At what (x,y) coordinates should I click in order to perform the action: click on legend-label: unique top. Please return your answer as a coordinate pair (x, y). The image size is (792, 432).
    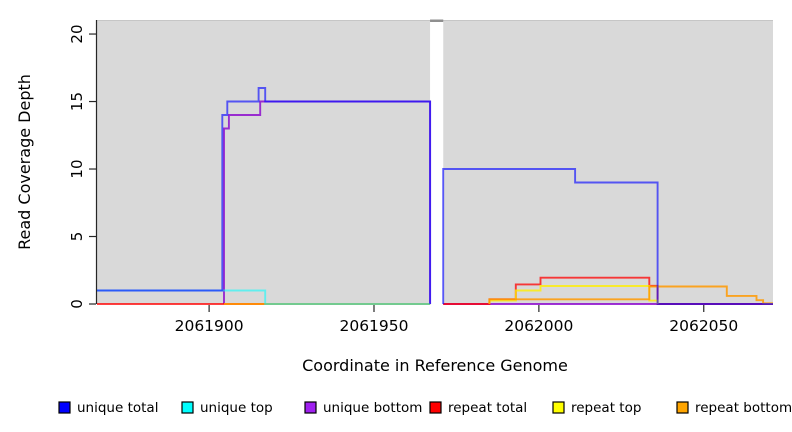
    Looking at the image, I should click on (236, 408).